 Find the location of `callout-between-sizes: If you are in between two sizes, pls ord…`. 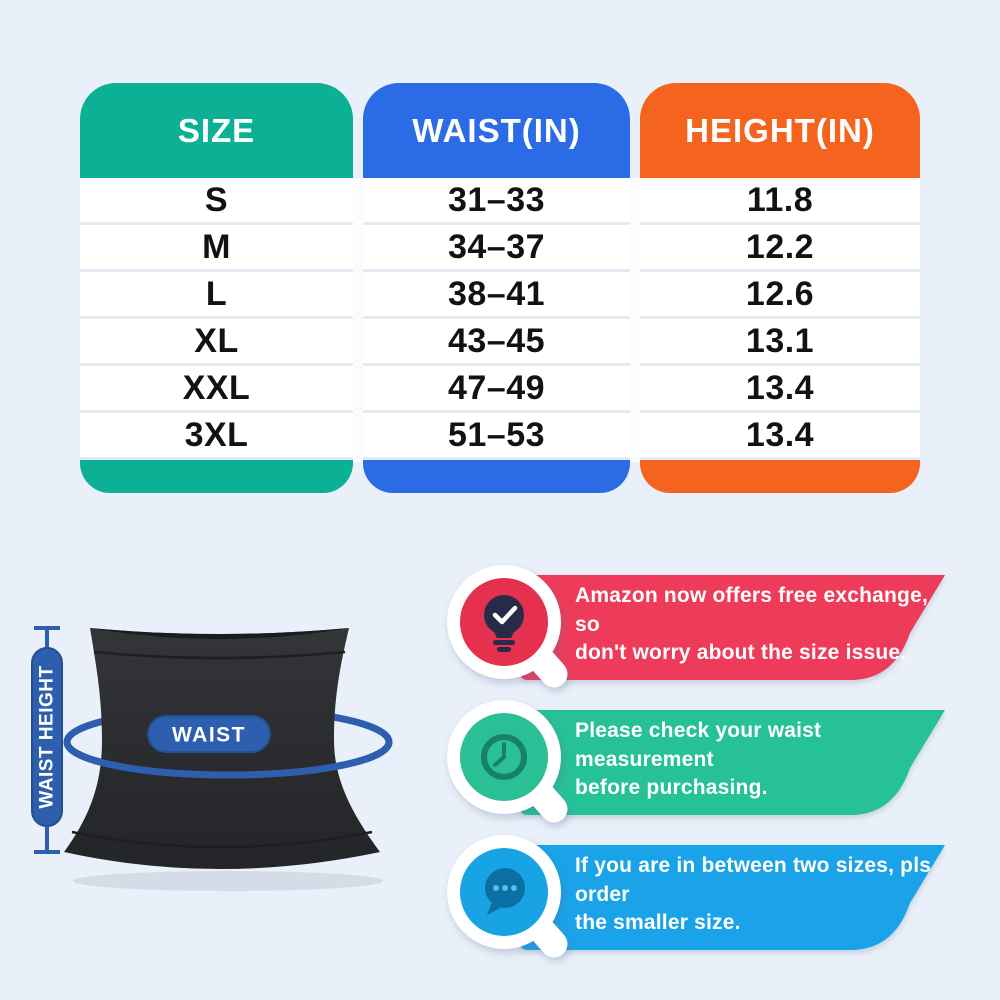

callout-between-sizes: If you are in between two sizes, pls ord… is located at coordinates (700, 893).